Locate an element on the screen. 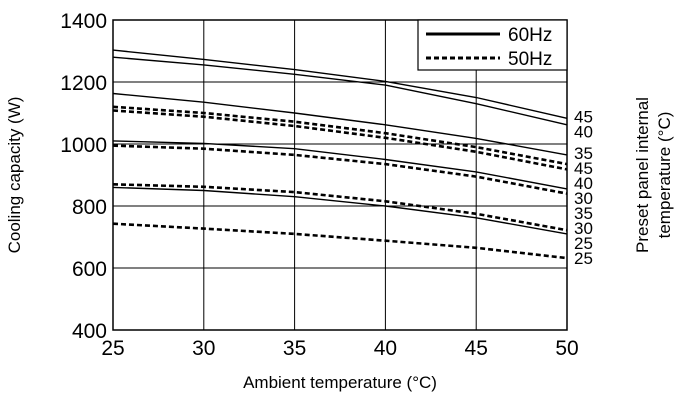 The width and height of the screenshot is (685, 401). y-tick-label: 800 is located at coordinates (89, 207).